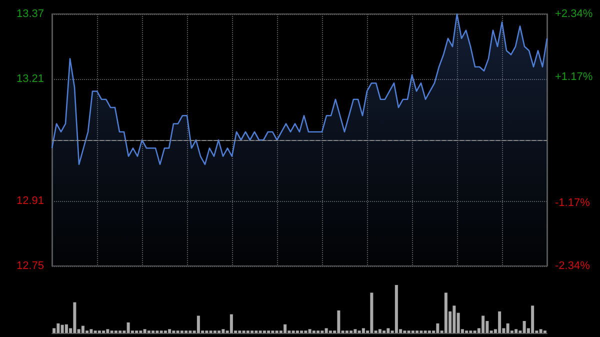 The height and width of the screenshot is (337, 600). What do you see at coordinates (30, 79) in the screenshot?
I see `y-tick-label: 13.21` at bounding box center [30, 79].